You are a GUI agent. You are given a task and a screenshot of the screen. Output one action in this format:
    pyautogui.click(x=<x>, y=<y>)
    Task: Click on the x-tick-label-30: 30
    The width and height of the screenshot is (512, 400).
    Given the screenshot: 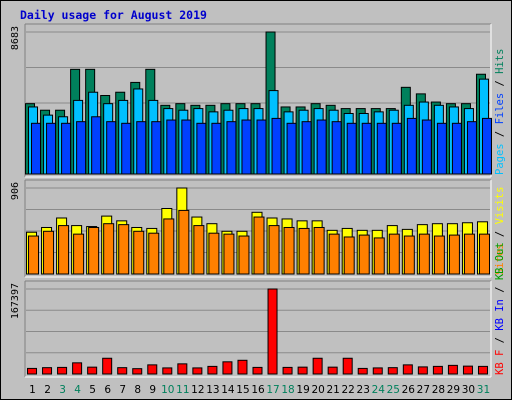 What is the action you would take?
    pyautogui.click(x=468, y=390)
    